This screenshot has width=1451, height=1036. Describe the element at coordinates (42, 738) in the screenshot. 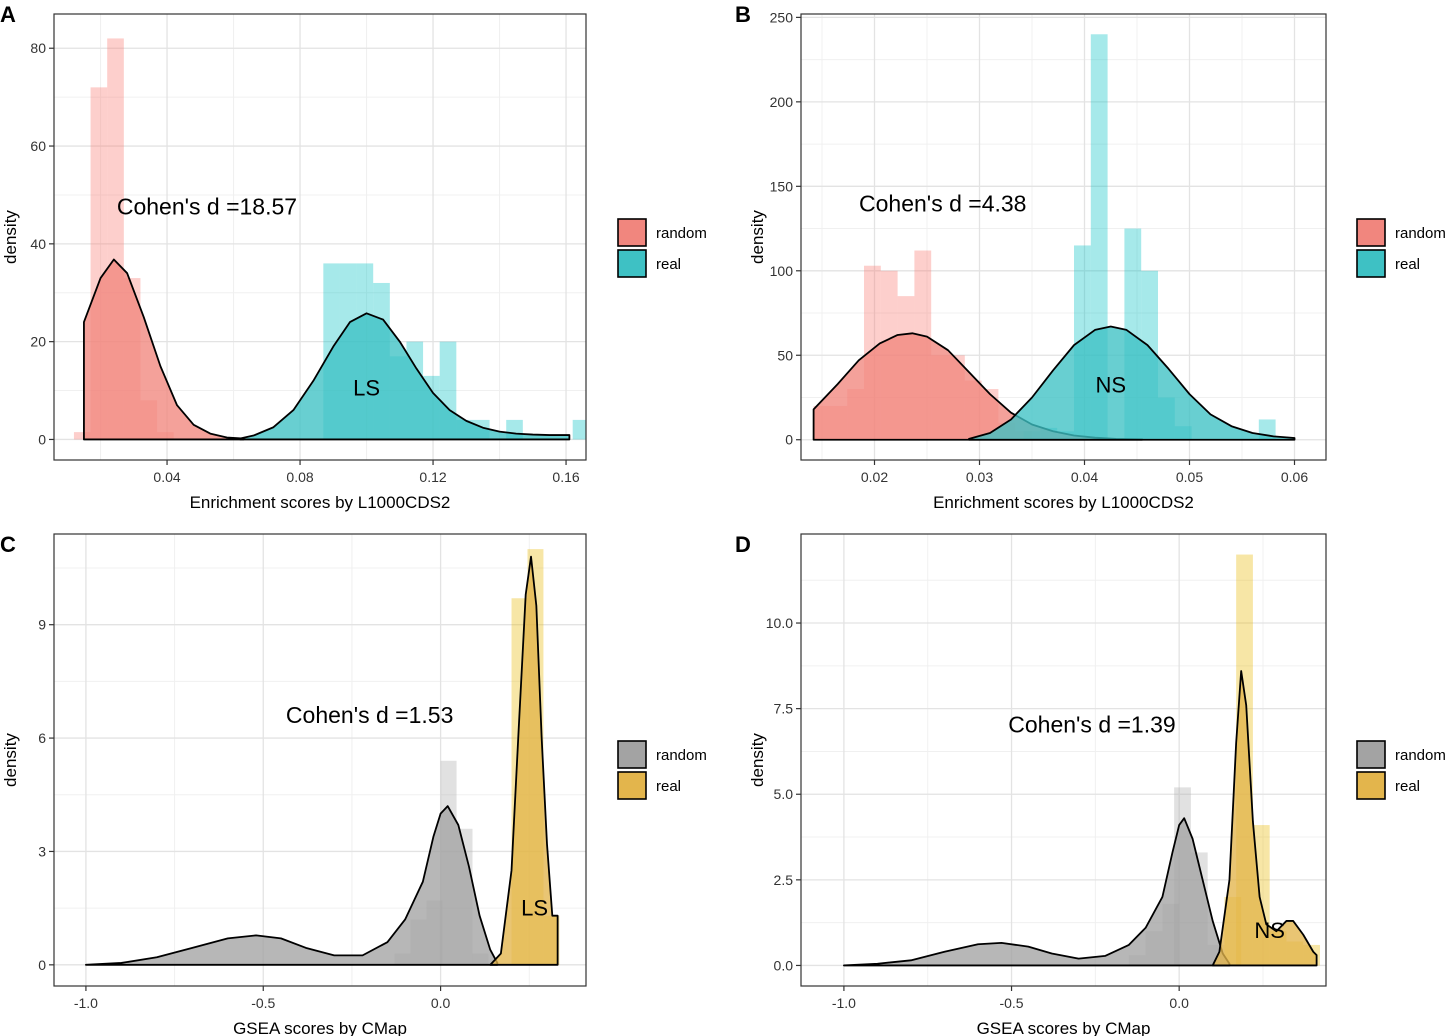

I see `y-tick-label: 6` at that location.